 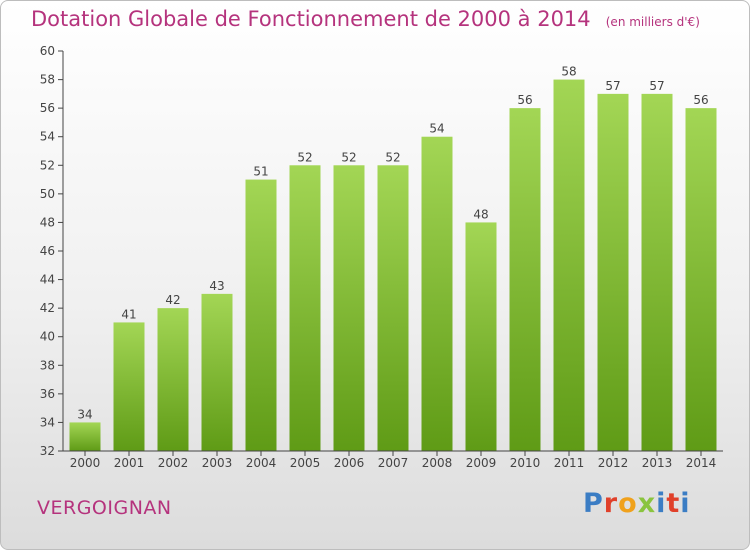 I want to click on y-tick-label: 44, so click(x=47, y=280).